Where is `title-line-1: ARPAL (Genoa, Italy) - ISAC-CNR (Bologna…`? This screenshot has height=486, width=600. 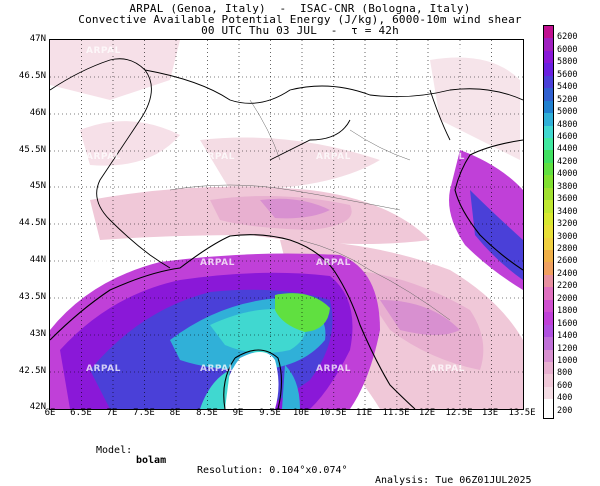
title-line-1: ARPAL (Genoa, Italy) - ISAC-CNR (Bologna… is located at coordinates (300, 8).